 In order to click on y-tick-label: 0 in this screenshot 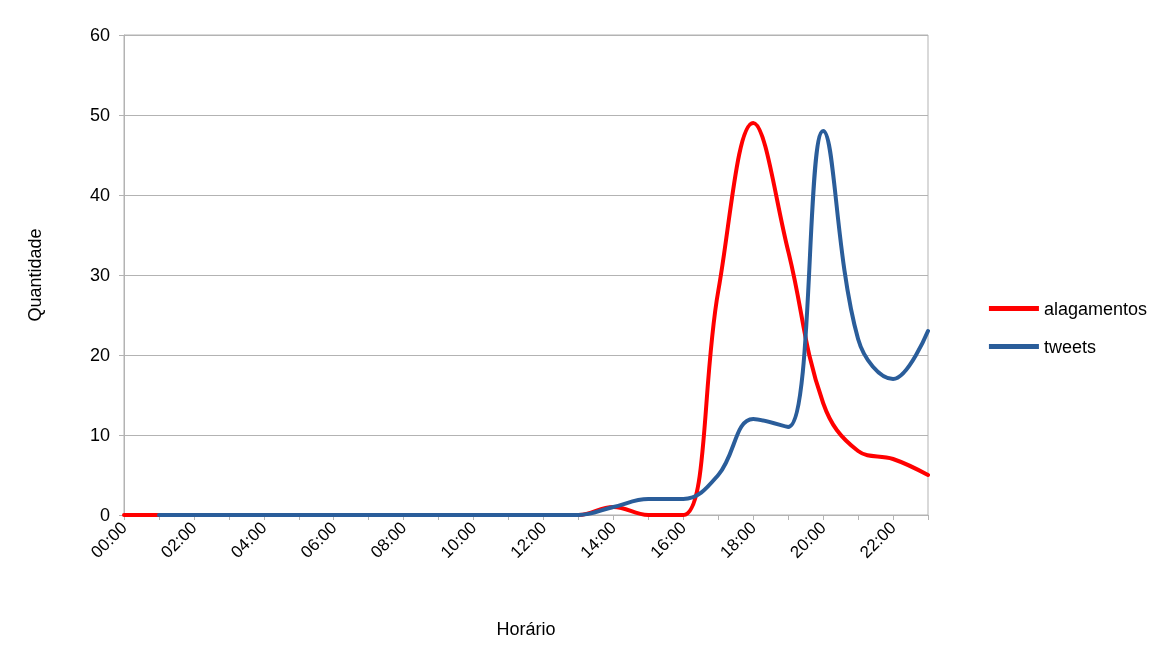, I will do `click(104, 515)`.